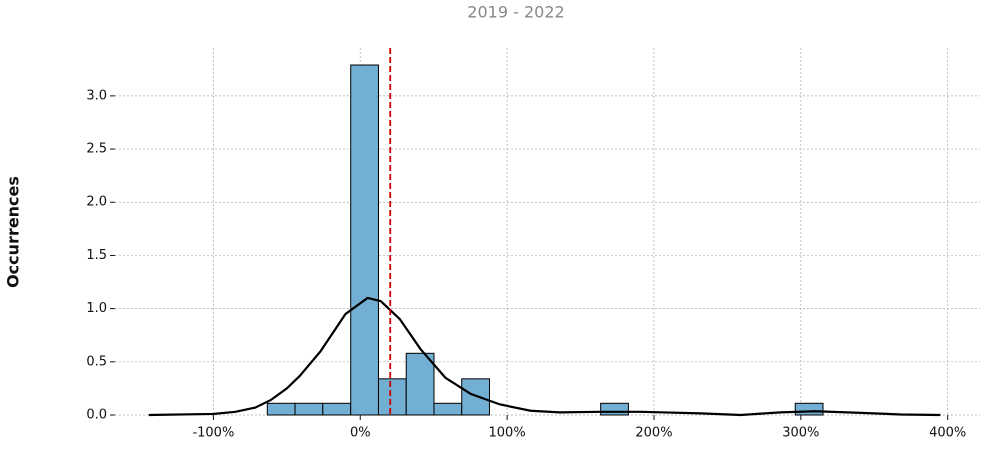  What do you see at coordinates (96, 149) in the screenshot?
I see `y-tick-label: 2.5` at bounding box center [96, 149].